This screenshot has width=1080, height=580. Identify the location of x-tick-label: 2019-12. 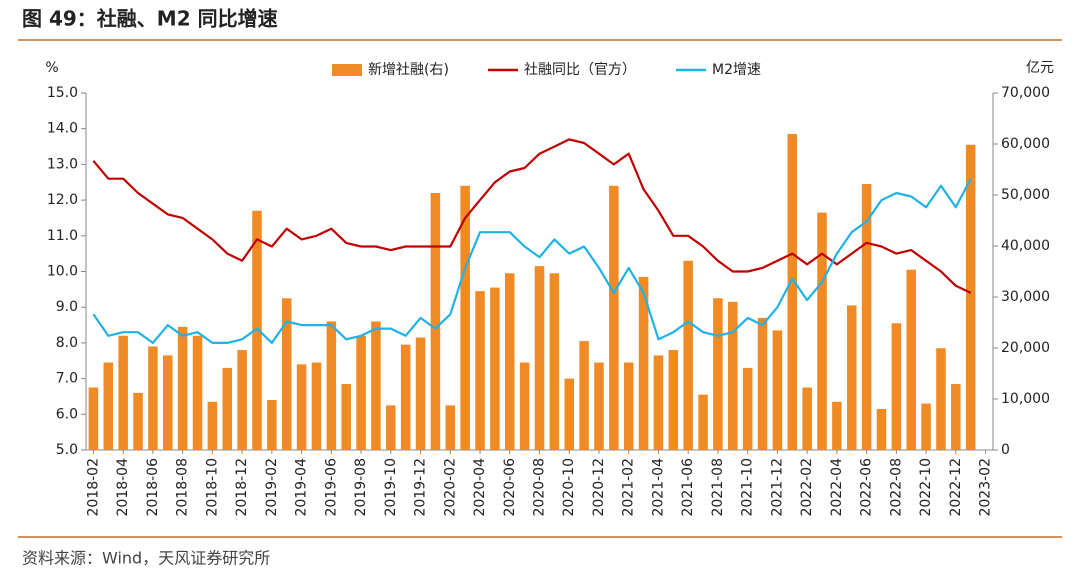
(421, 487).